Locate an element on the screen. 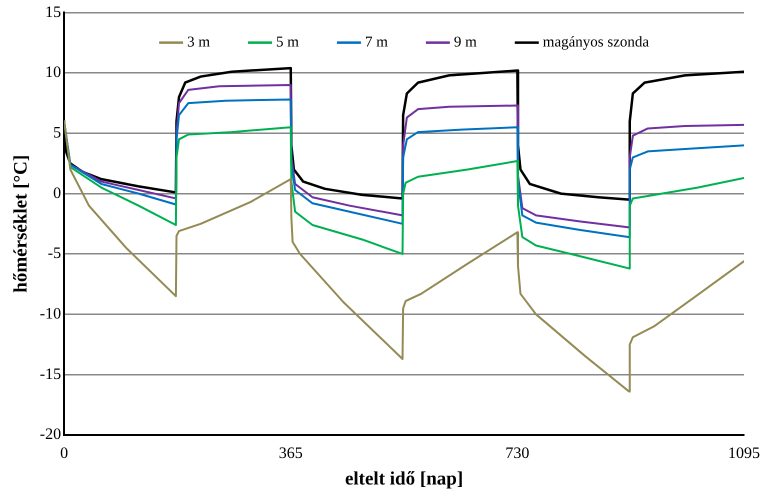 This screenshot has height=499, width=764. x-axis-title: eltelt idő [nap] is located at coordinates (404, 479).